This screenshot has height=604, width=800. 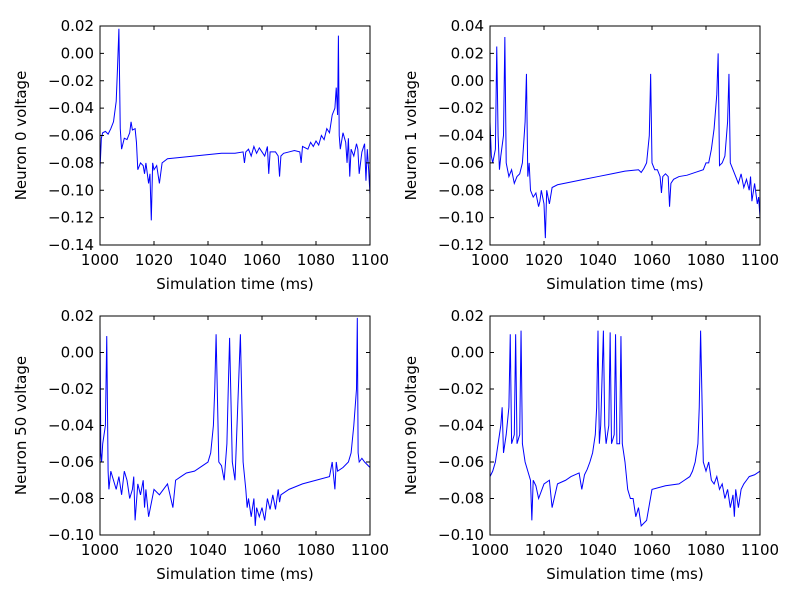 I want to click on y-axis-label: Neuron 1 voltage, so click(x=411, y=136).